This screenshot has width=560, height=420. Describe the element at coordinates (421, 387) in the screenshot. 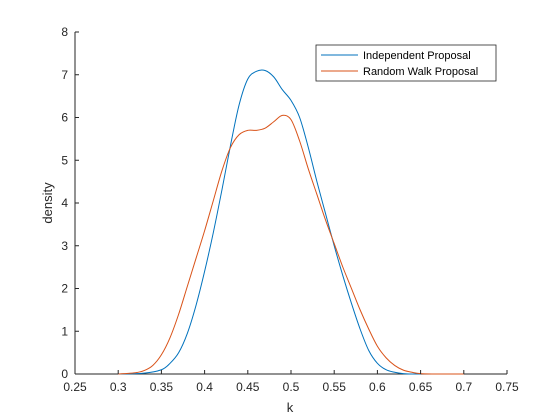

I see `x-tick-label: 0.65` at that location.